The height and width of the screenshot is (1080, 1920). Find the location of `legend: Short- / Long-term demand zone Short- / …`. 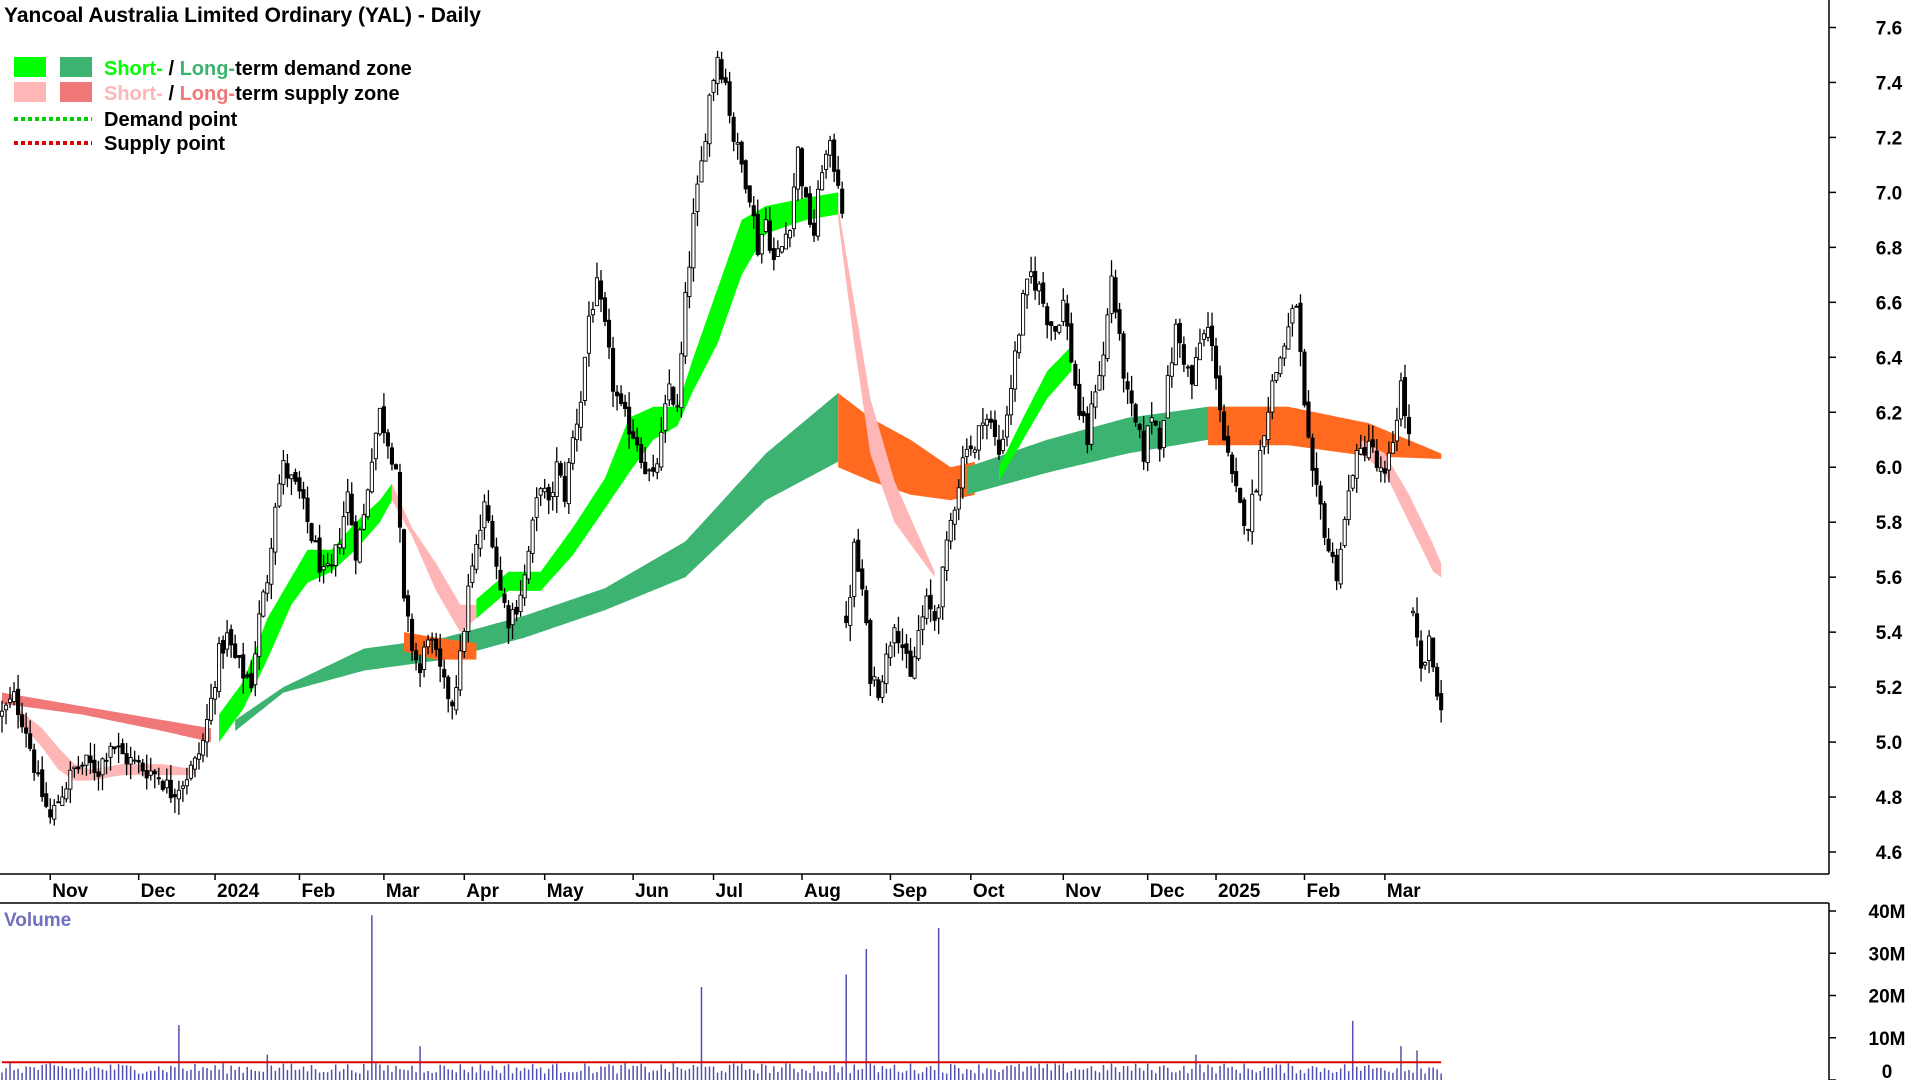

legend: Short- / Long-term demand zone Short- / … is located at coordinates (213, 106).